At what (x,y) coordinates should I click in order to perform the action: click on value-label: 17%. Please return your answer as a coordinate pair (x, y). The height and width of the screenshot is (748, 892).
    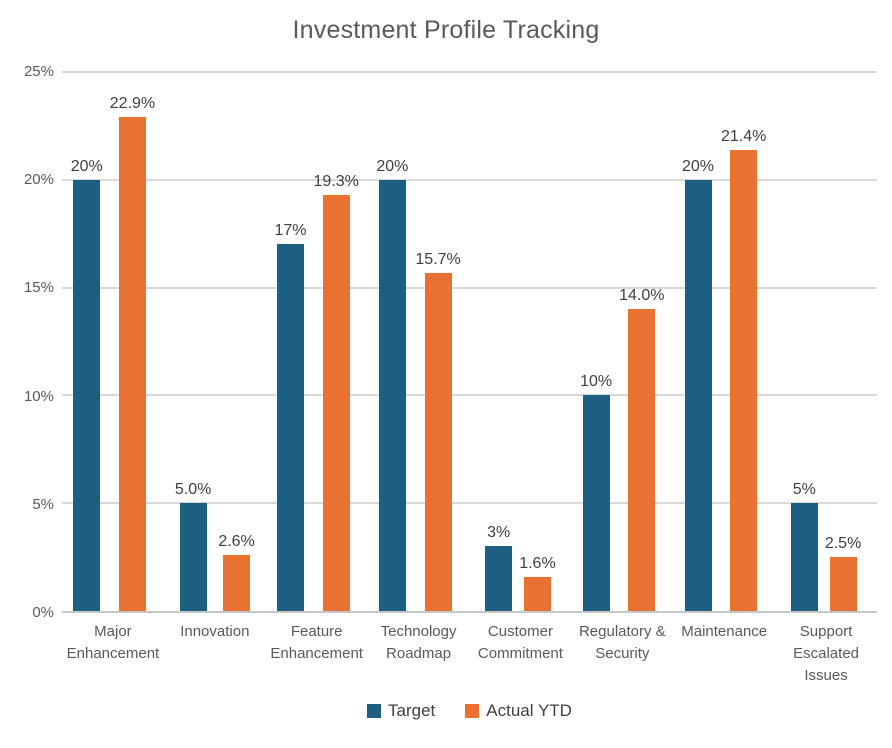
    Looking at the image, I should click on (290, 231).